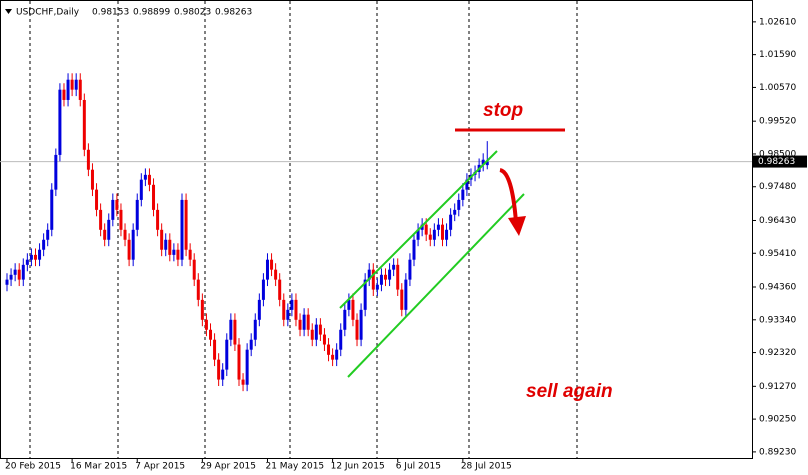 The image size is (808, 475). What do you see at coordinates (777, 387) in the screenshot?
I see `y-tick-label: 0.91270` at bounding box center [777, 387].